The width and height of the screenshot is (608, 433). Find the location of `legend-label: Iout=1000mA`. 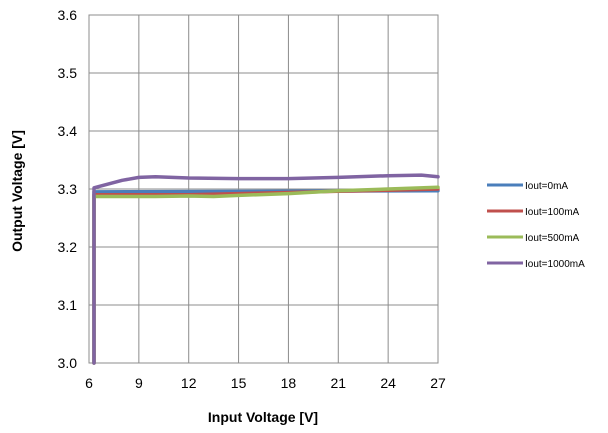

legend-label: Iout=1000mA is located at coordinates (555, 264).